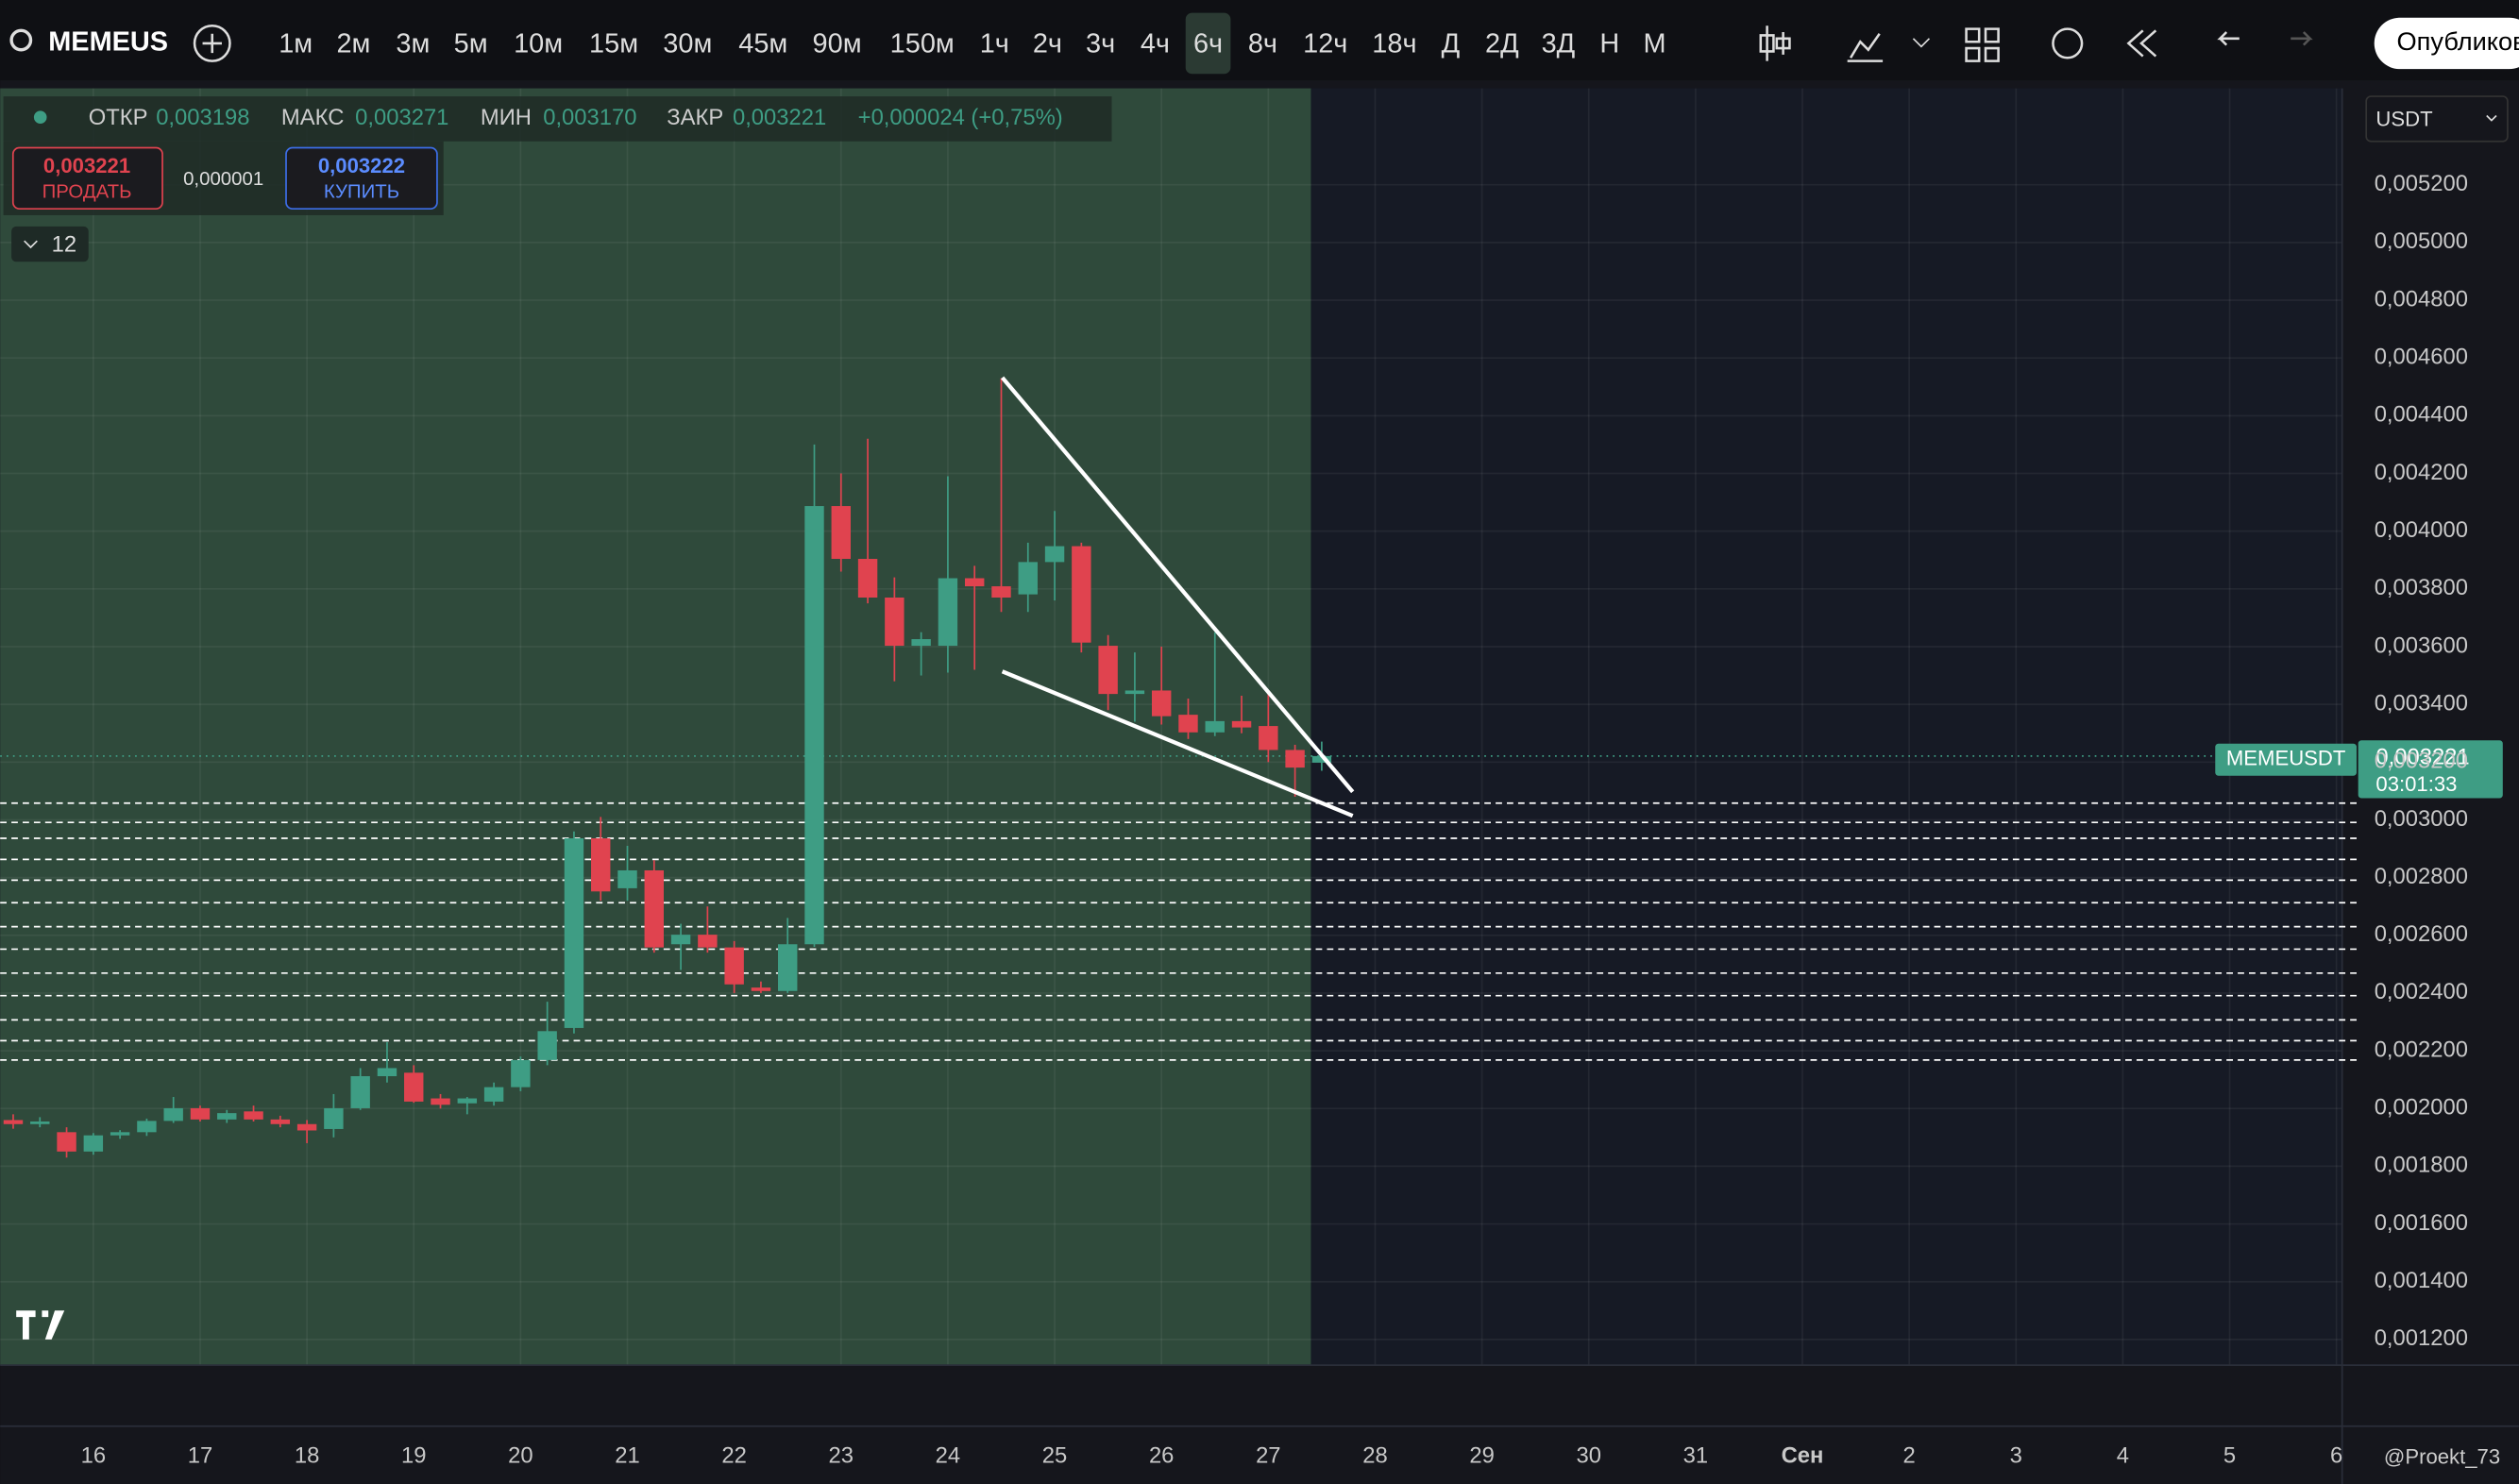 The height and width of the screenshot is (1484, 2519). What do you see at coordinates (922, 43) in the screenshot?
I see `interval: 150м` at bounding box center [922, 43].